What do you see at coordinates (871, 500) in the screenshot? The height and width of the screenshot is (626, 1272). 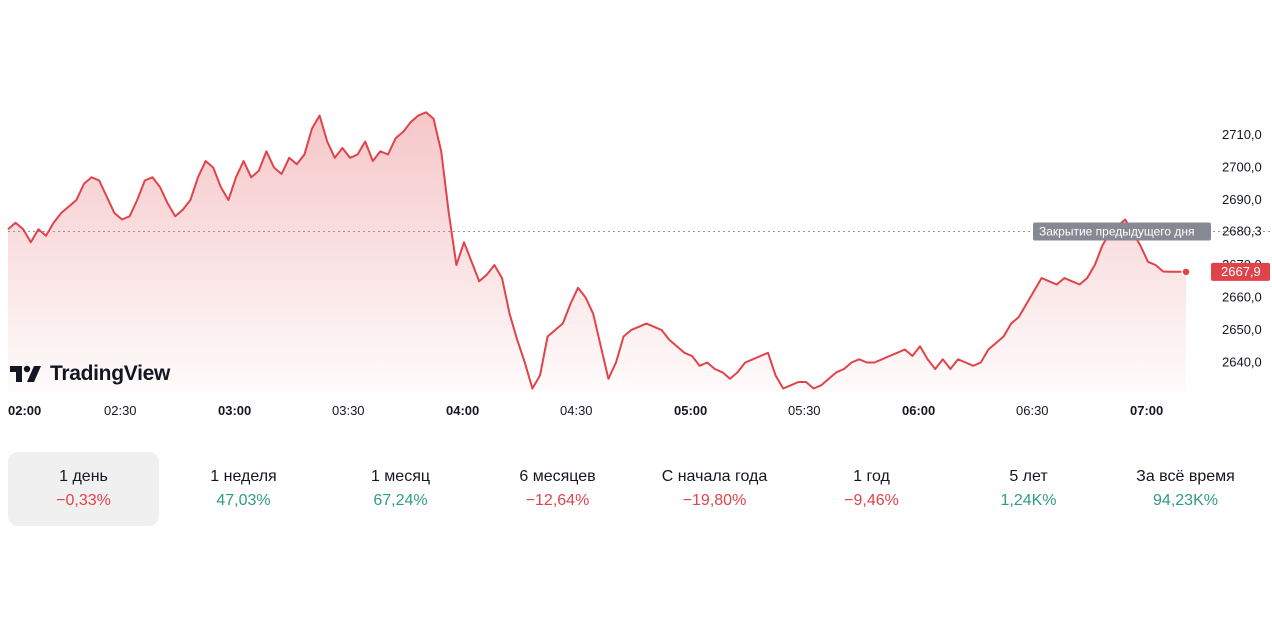 I see `period-change: −9,46%` at bounding box center [871, 500].